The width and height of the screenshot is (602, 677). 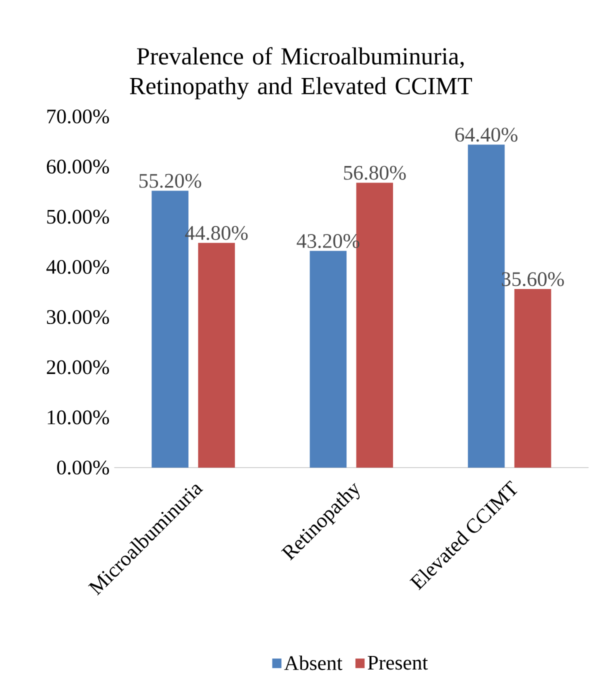 I want to click on y-tick-label: 40.00%, so click(x=77, y=267).